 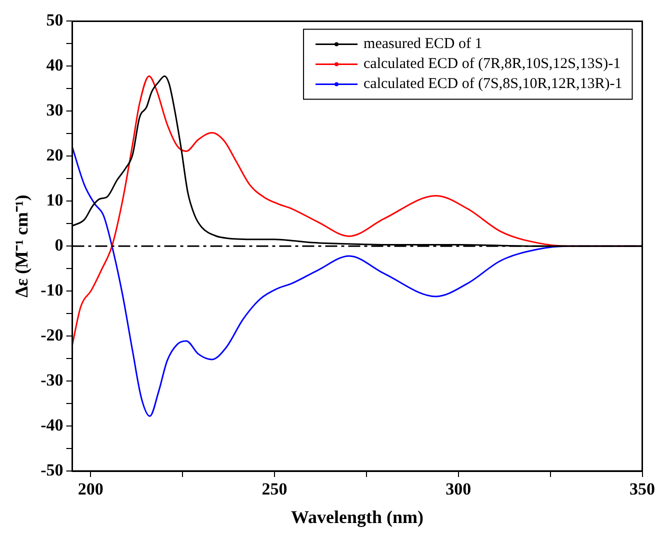 What do you see at coordinates (423, 44) in the screenshot?
I see `legend-label: measured ECD of 1` at bounding box center [423, 44].